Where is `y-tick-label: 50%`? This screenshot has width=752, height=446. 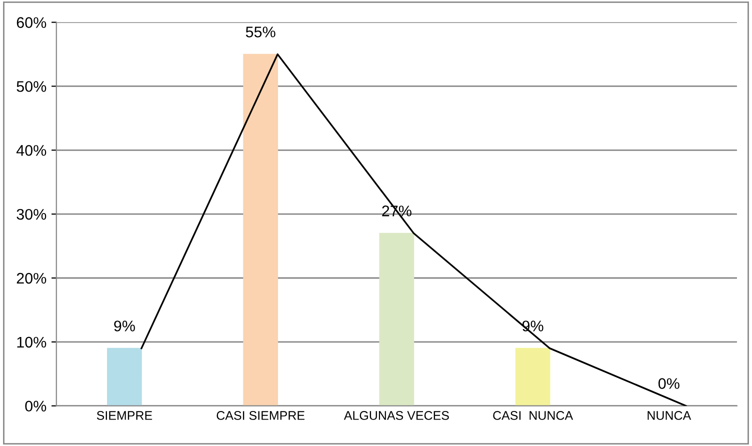
y-tick-label: 50% is located at coordinates (31, 86).